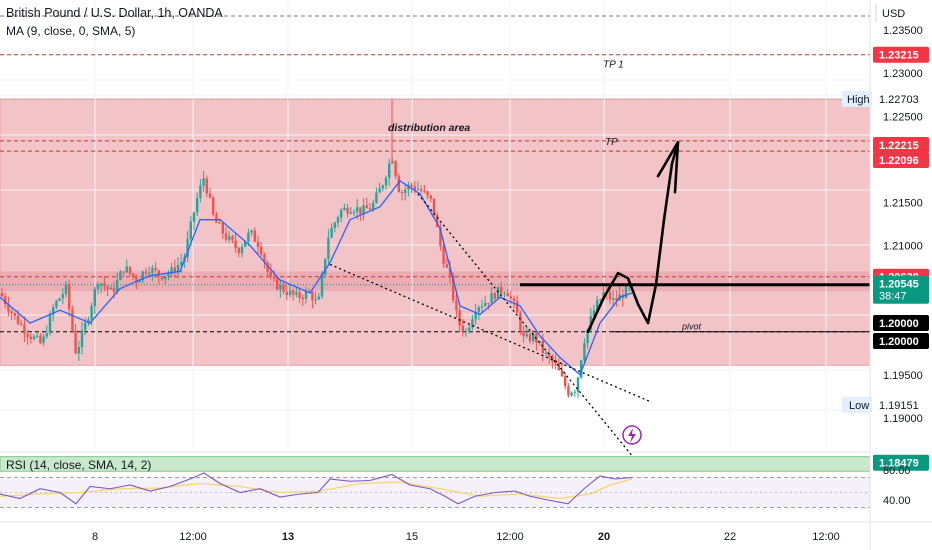 The image size is (932, 550). I want to click on time-tick-label: 15, so click(412, 537).